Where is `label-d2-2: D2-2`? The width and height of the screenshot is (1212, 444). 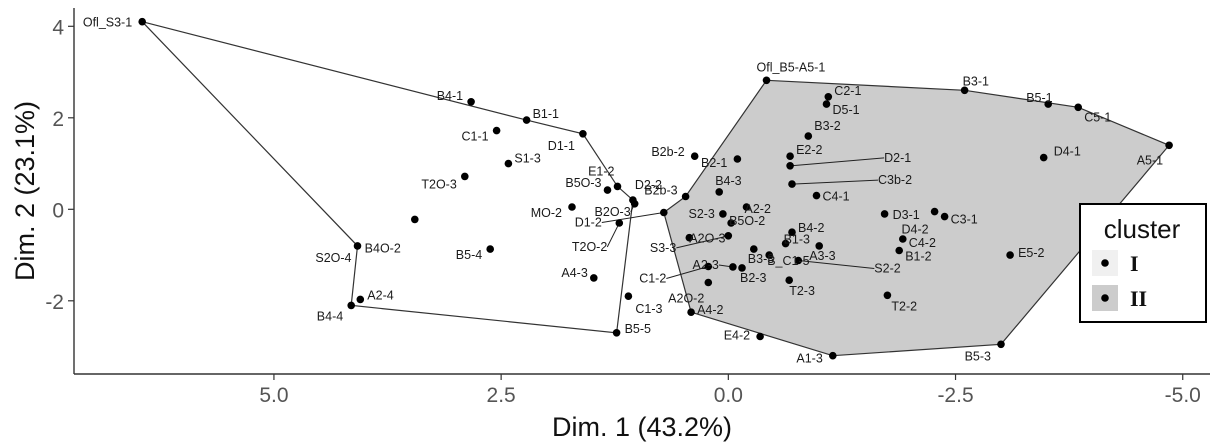 label-d2-2: D2-2 is located at coordinates (648, 185).